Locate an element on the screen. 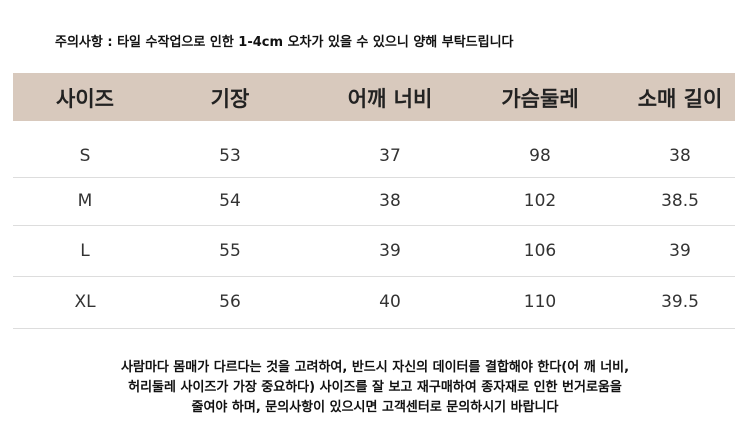  table-cell: 102 is located at coordinates (540, 201).